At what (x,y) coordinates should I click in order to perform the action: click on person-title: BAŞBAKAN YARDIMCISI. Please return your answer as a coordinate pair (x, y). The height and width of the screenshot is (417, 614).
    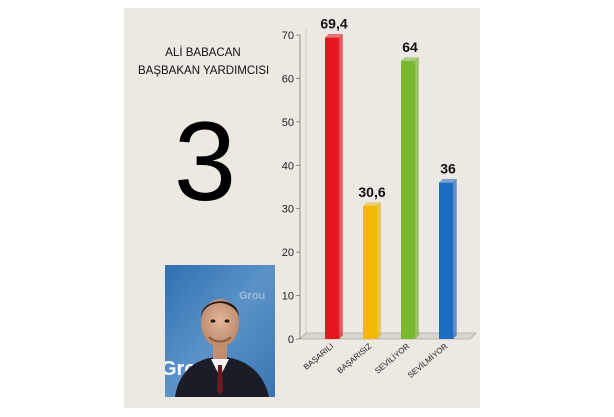
    Looking at the image, I should click on (204, 71).